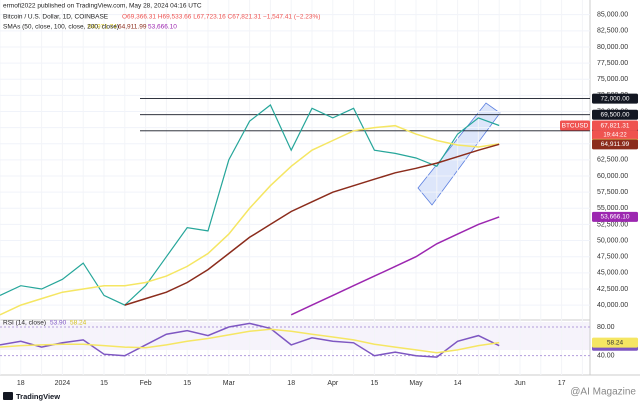 The image size is (640, 405). Describe the element at coordinates (606, 356) in the screenshot. I see `y-tick-label: 40.00` at that location.